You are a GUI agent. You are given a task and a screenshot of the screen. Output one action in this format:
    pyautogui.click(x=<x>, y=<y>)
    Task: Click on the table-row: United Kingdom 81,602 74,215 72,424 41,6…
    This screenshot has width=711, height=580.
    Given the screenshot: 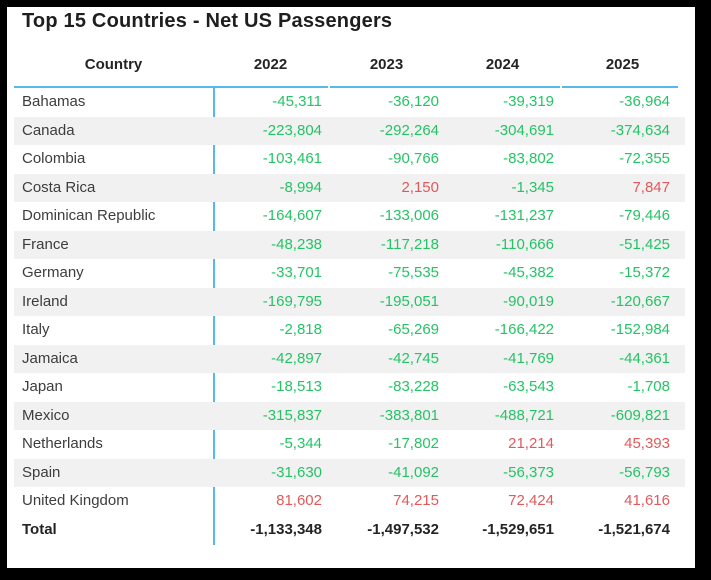 What is the action you would take?
    pyautogui.click(x=349, y=501)
    